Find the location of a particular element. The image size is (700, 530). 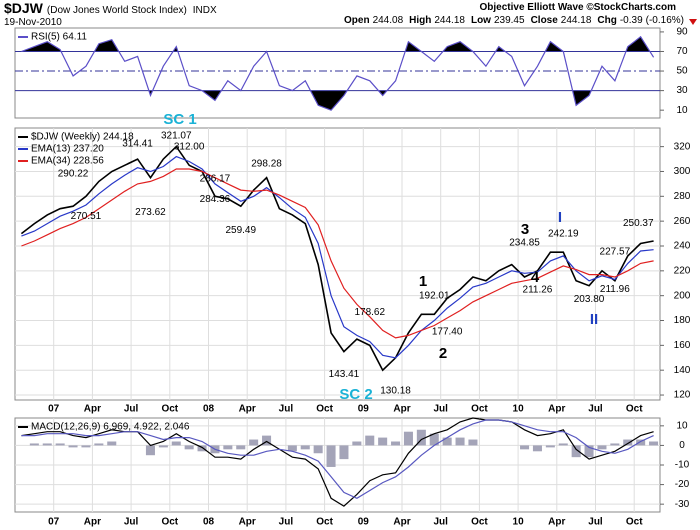

symbol: $DJW is located at coordinates (24, 8).